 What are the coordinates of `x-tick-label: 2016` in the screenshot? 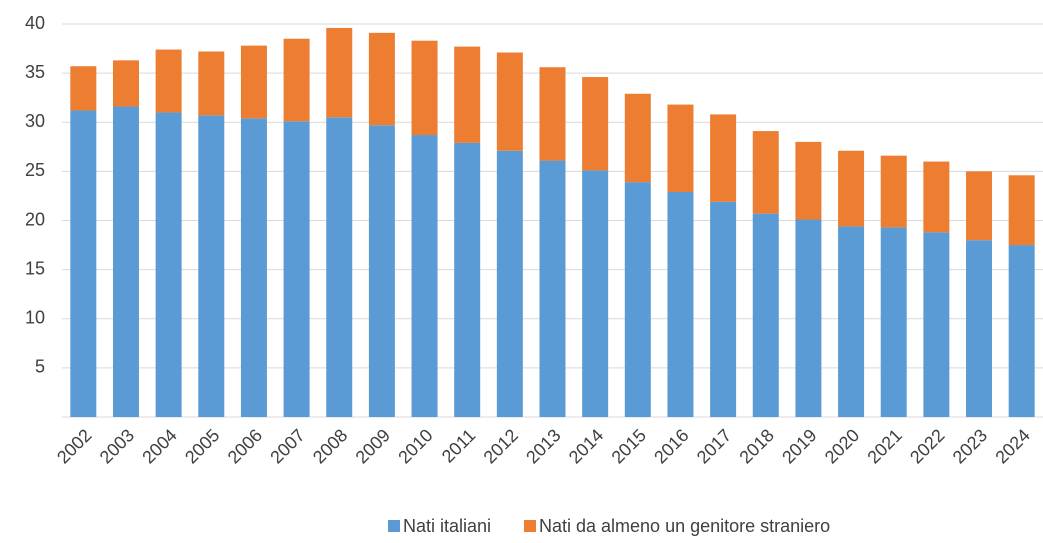 It's located at (671, 446).